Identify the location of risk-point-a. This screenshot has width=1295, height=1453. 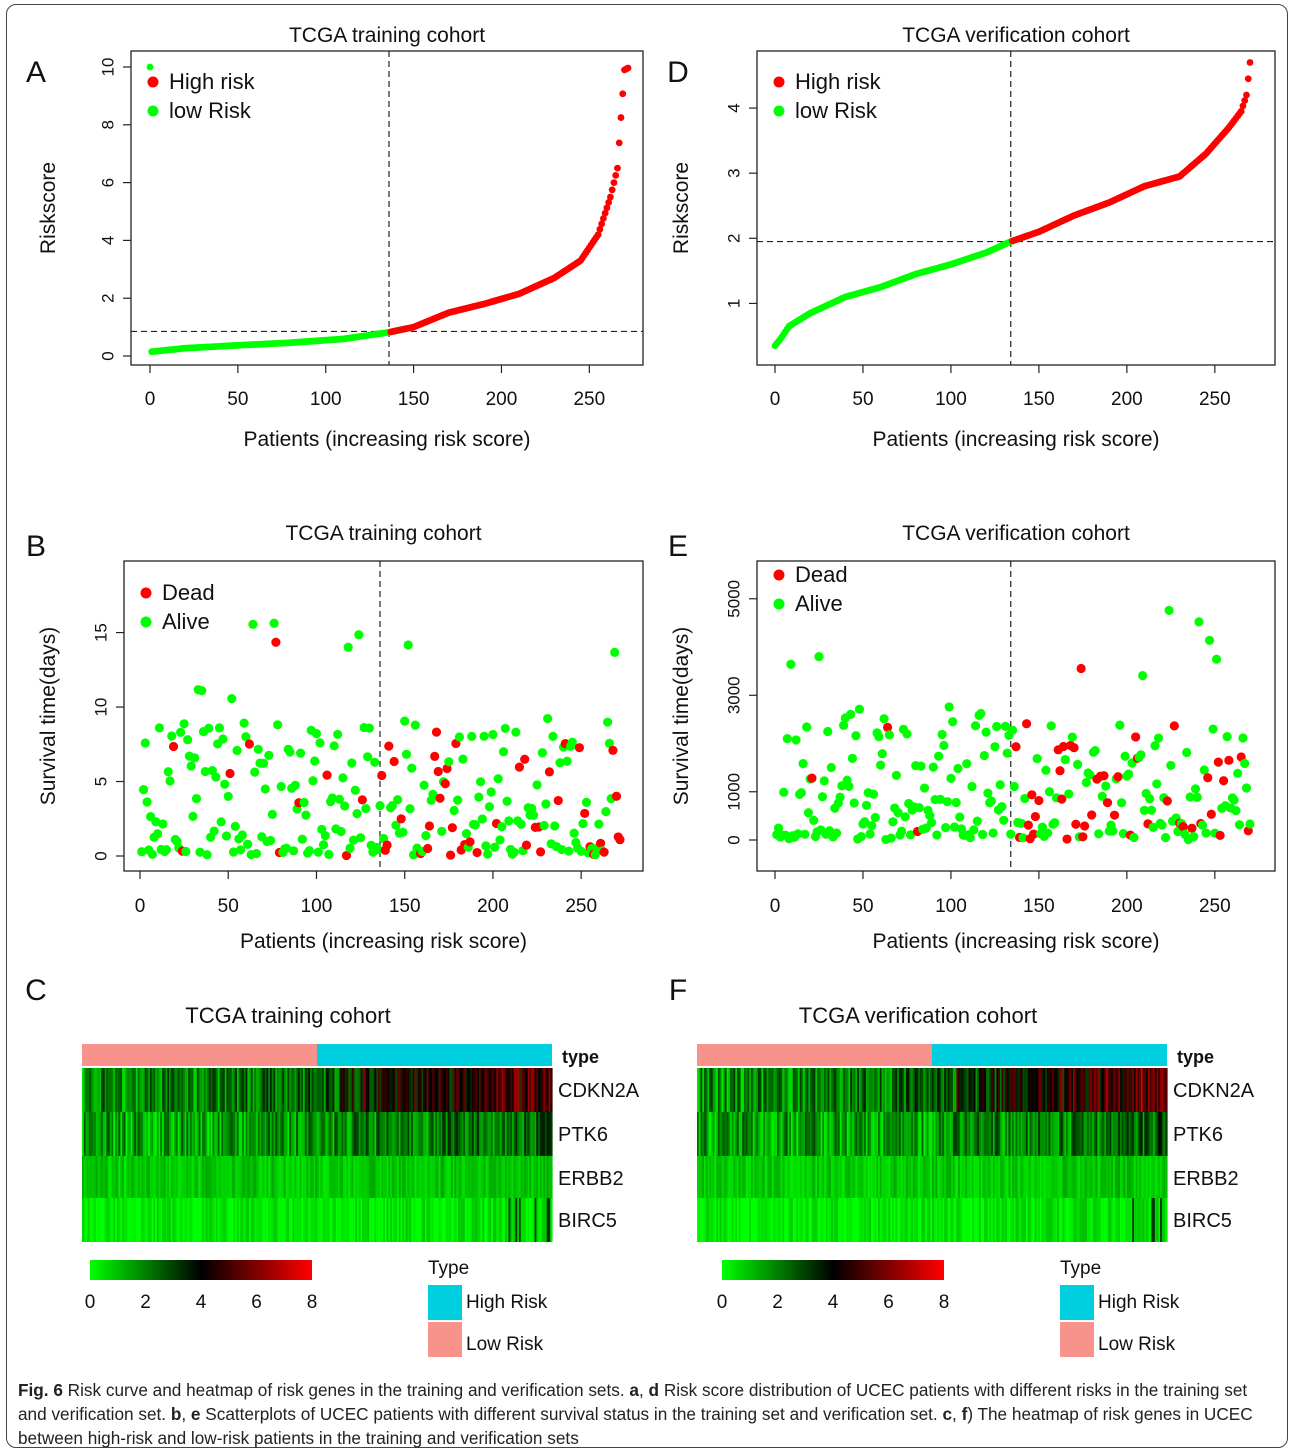
(621, 117).